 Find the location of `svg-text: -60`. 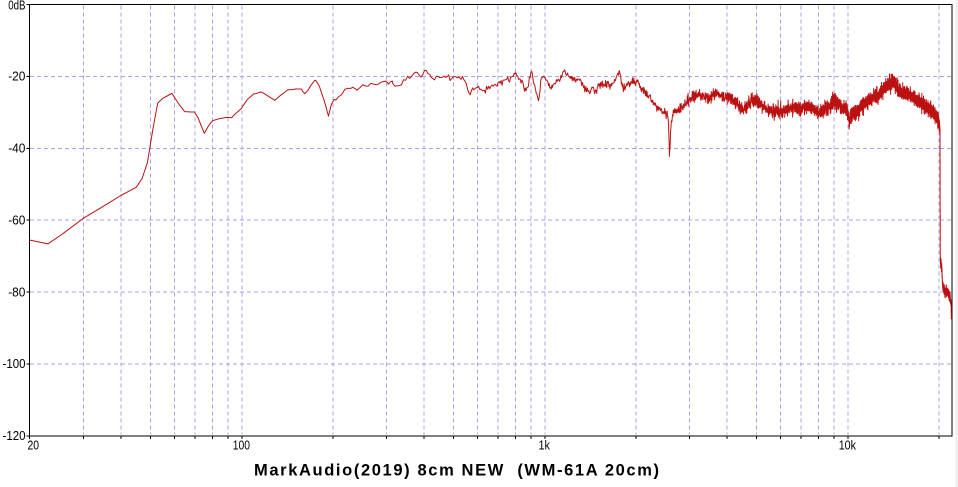

svg-text: -60 is located at coordinates (16, 220).